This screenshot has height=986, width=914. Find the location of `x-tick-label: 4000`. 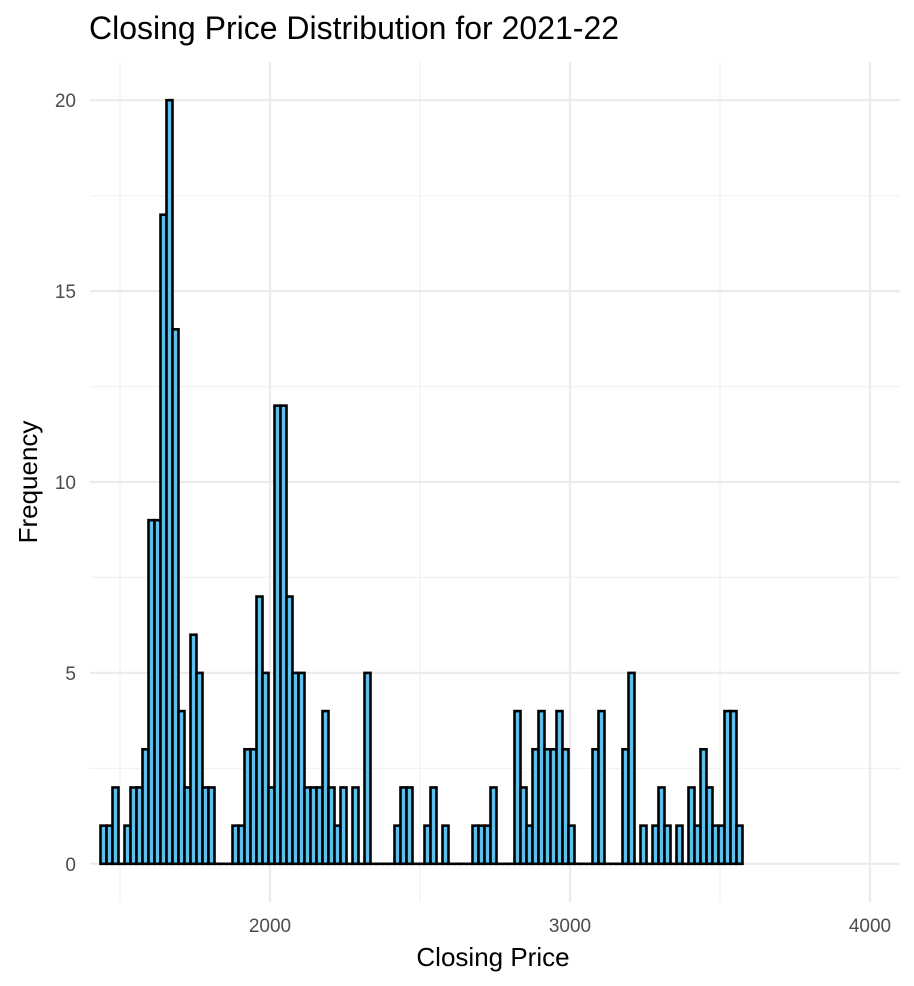

x-tick-label: 4000 is located at coordinates (870, 926).